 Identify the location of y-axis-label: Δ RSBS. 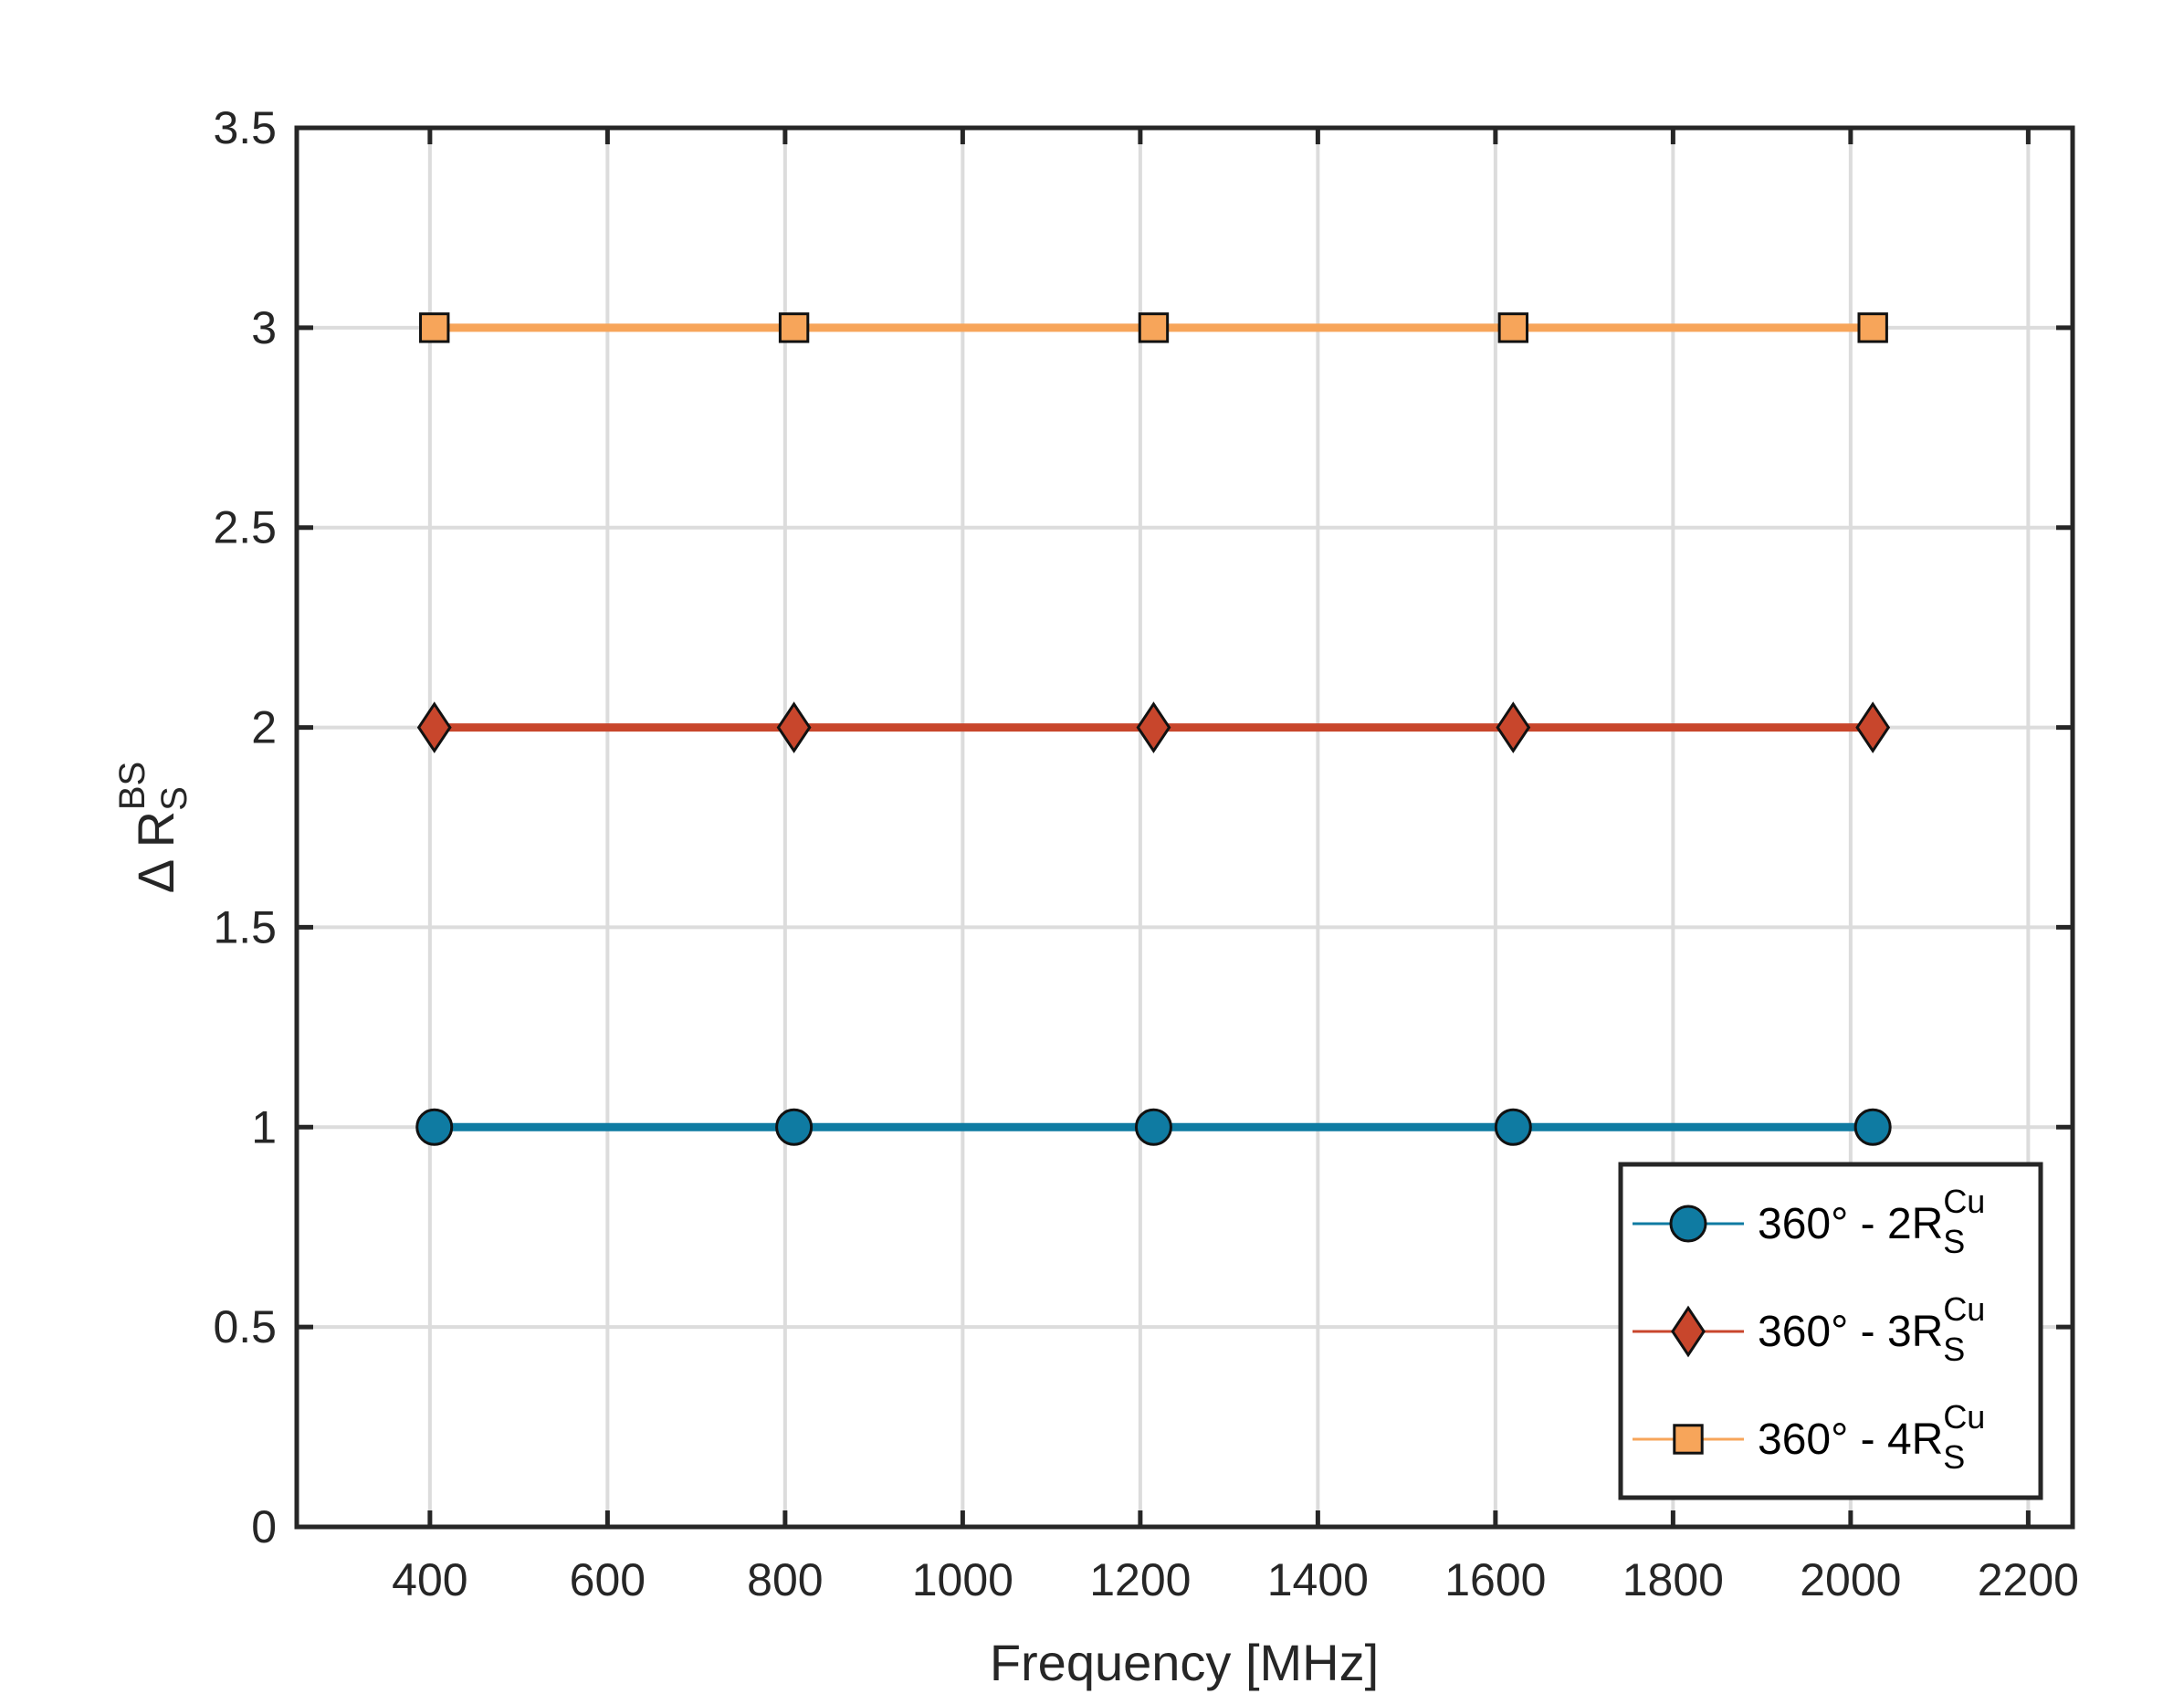
(153, 827).